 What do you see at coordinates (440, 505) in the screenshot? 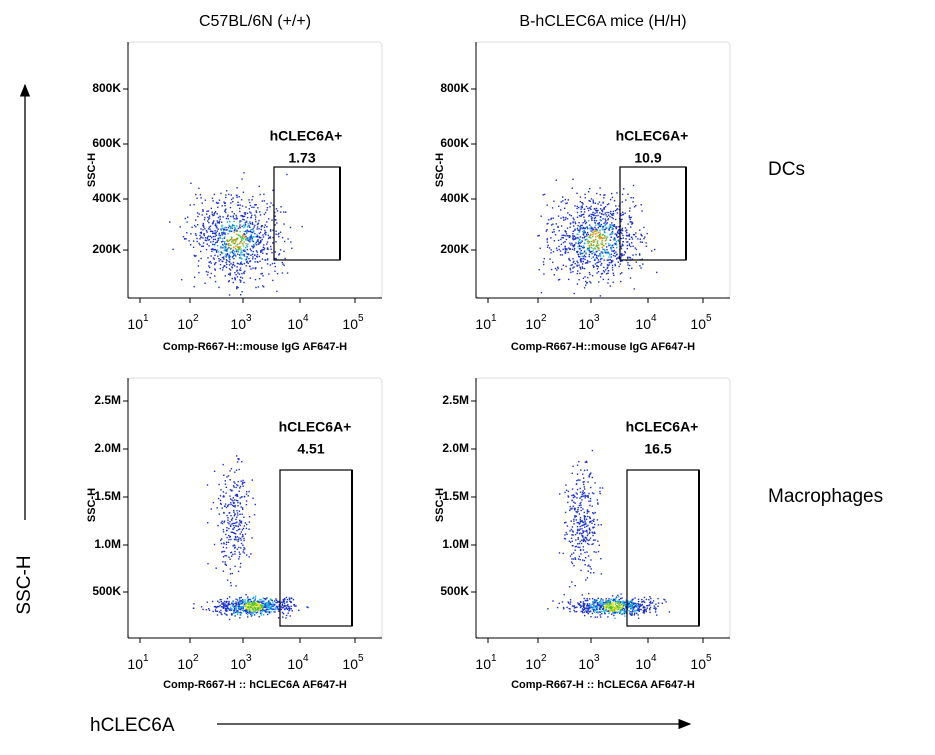
I see `y-axis-label: SSC-H` at bounding box center [440, 505].